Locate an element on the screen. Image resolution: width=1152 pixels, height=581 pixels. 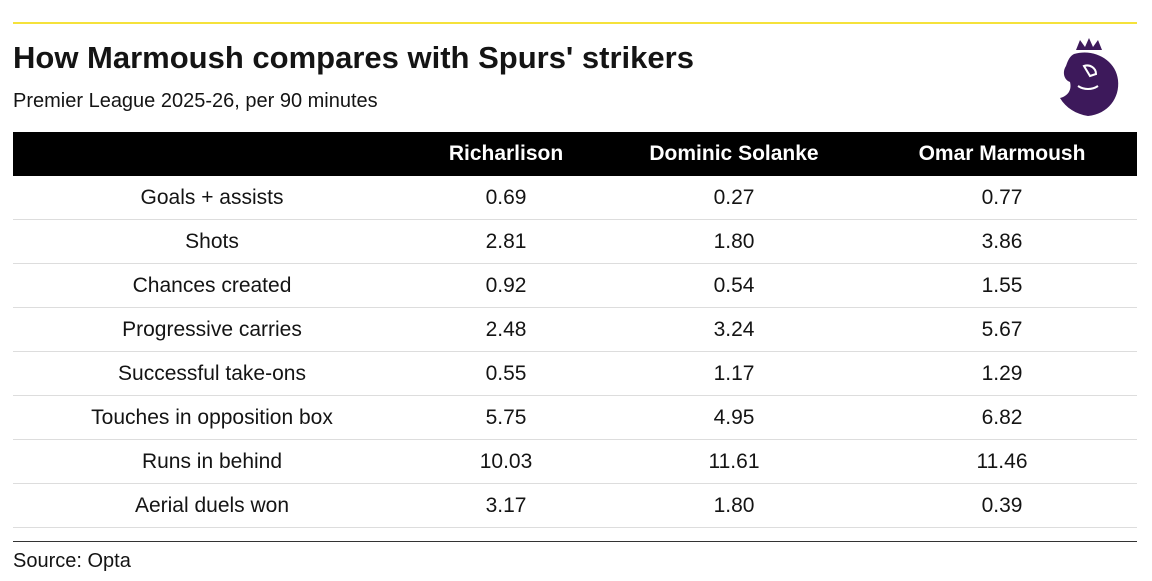
table-row: Runs in behind 10.03 11.61 11.46 is located at coordinates (575, 461).